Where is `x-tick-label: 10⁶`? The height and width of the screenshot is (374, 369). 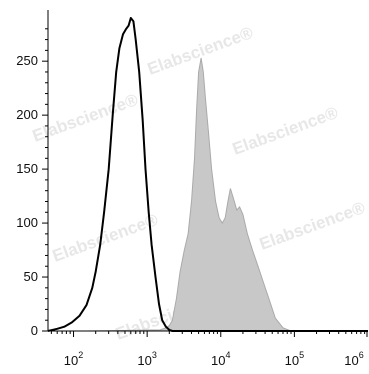 x-tick-label: 10⁶ is located at coordinates (353, 359).